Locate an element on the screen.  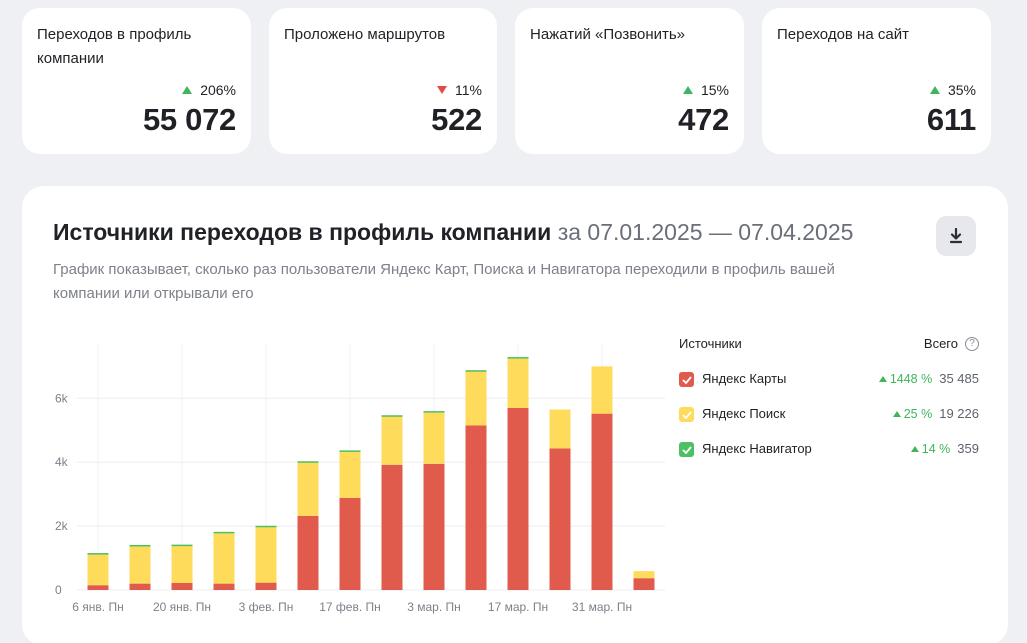
kpi-title: Нажатий «Позвонить» is located at coordinates (608, 34).